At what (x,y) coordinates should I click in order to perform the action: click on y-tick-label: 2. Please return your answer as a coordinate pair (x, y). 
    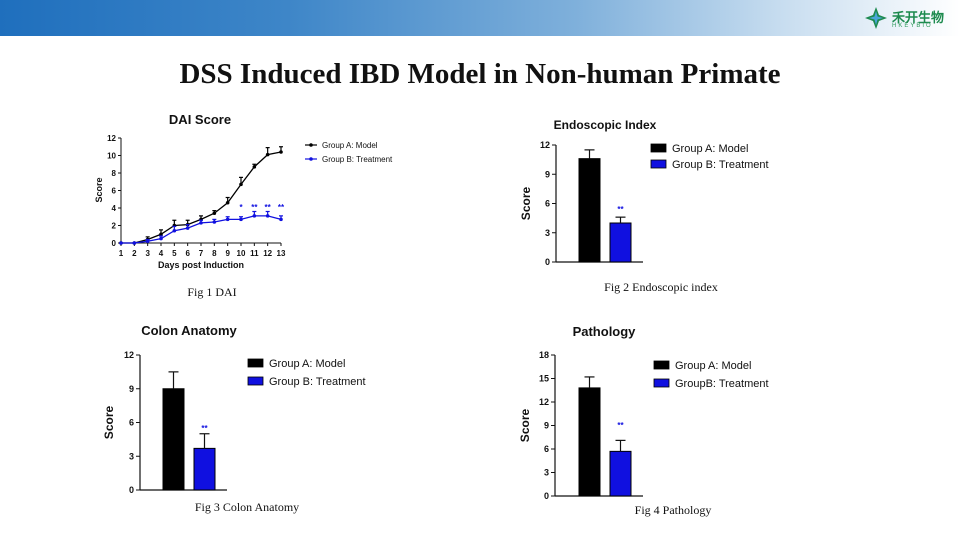
    Looking at the image, I should click on (114, 226).